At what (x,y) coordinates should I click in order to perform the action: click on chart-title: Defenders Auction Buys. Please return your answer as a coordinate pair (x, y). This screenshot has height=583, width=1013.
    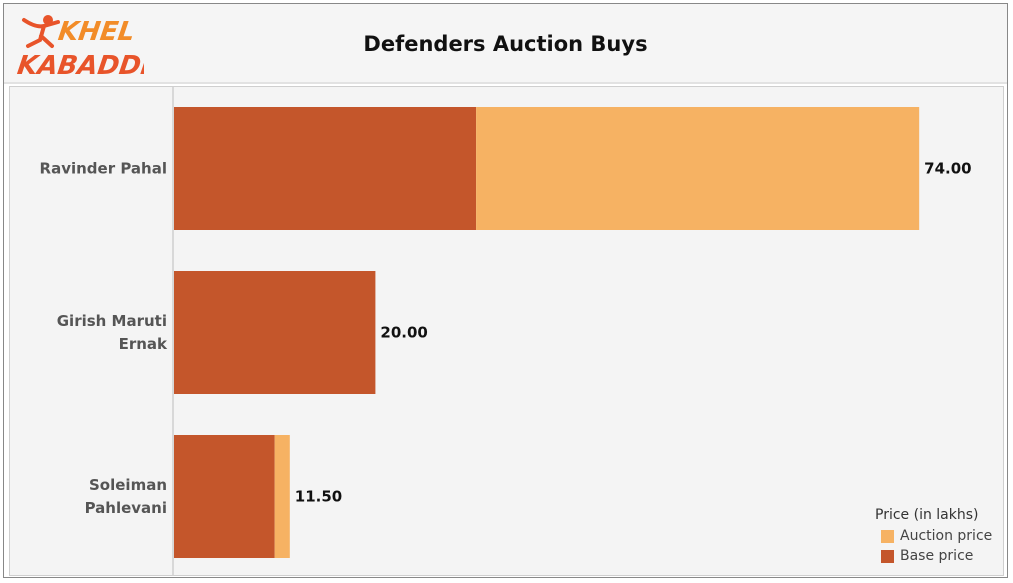
    Looking at the image, I should click on (505, 44).